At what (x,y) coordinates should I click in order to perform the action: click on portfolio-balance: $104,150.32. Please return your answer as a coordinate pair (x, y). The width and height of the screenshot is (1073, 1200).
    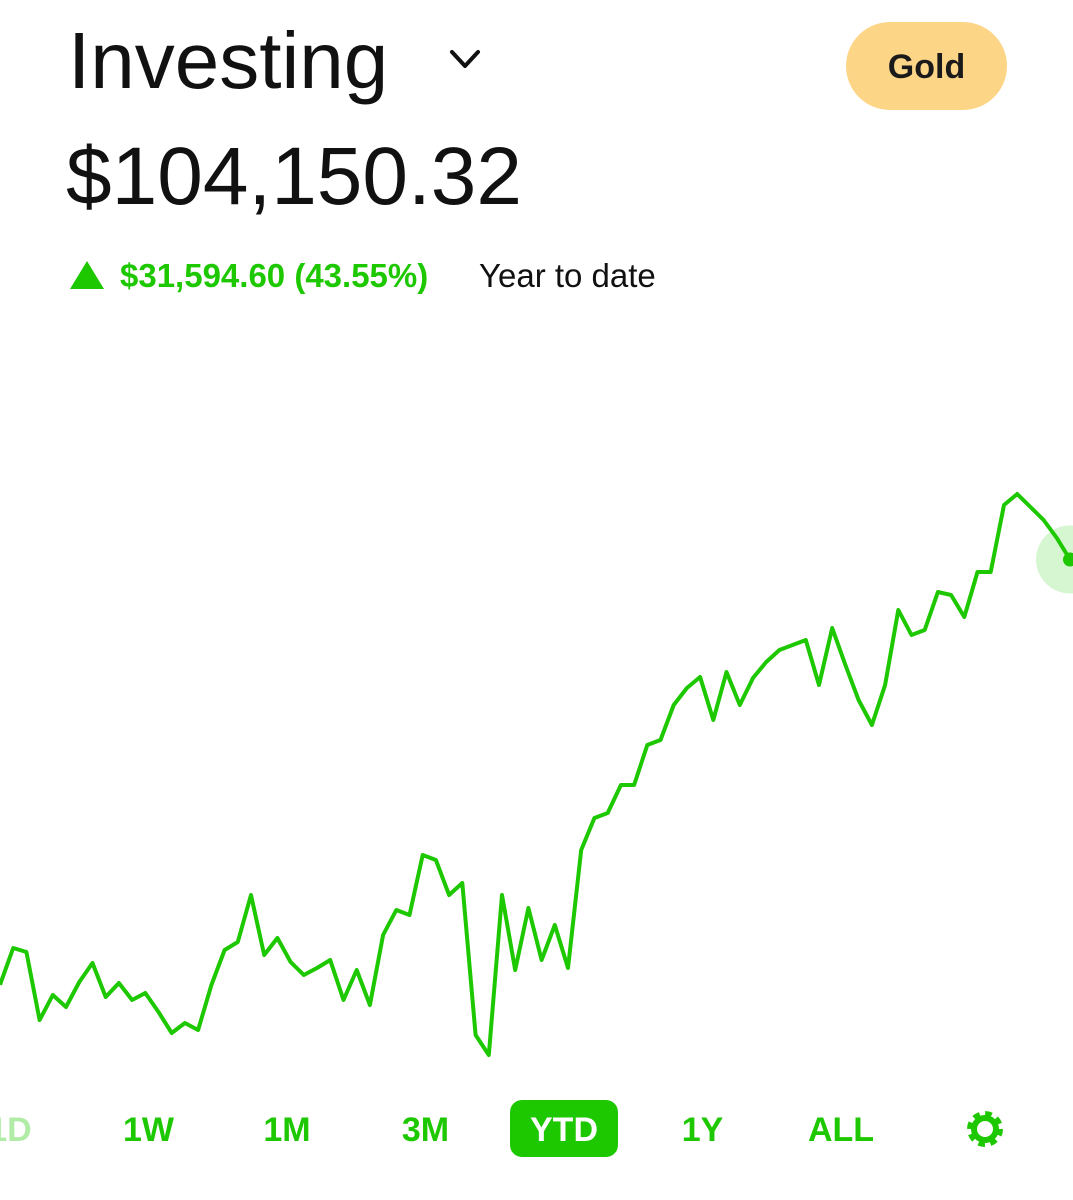
    Looking at the image, I should click on (294, 176).